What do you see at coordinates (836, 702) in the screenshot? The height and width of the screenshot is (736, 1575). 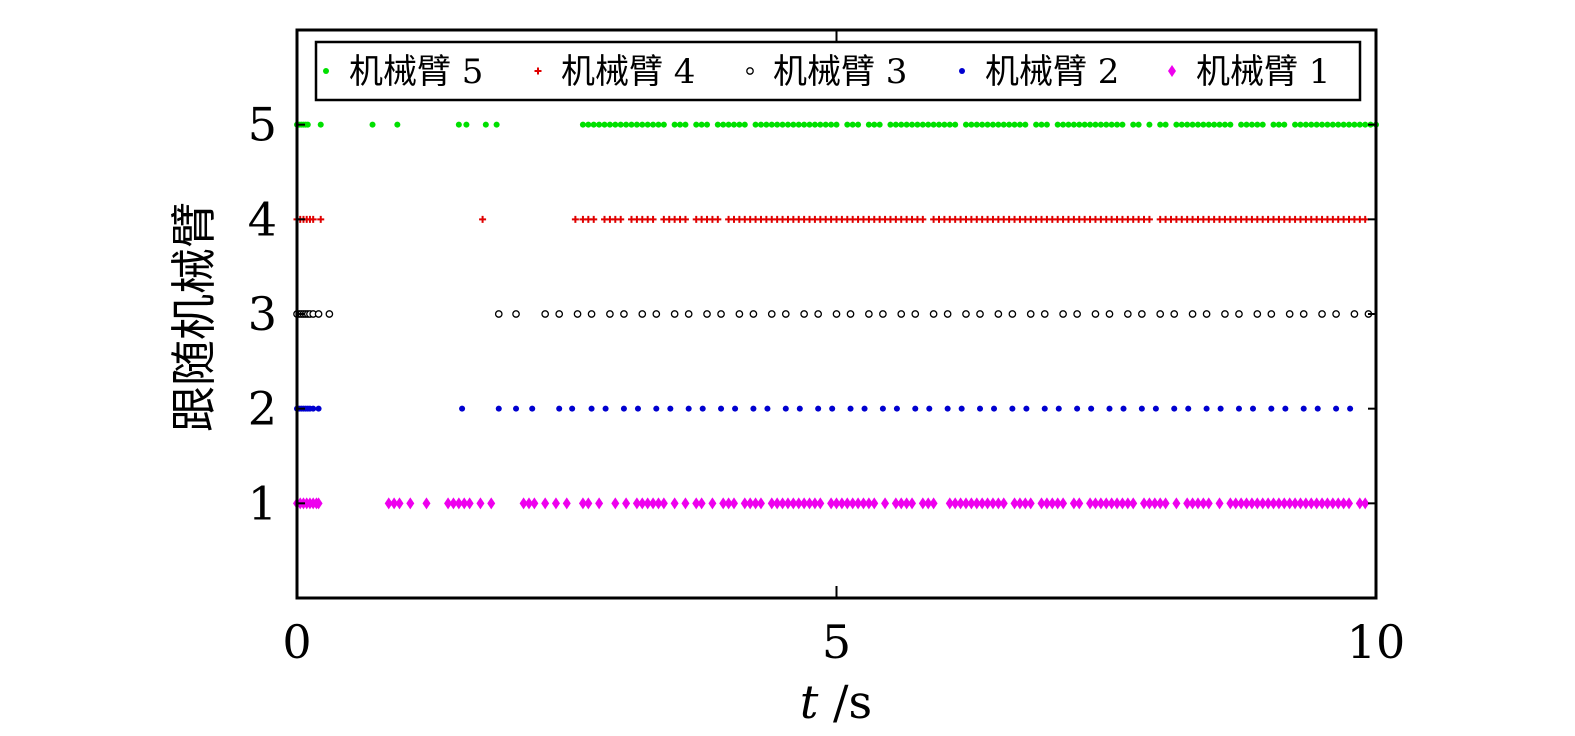 I see `x-axis-label: t /s` at bounding box center [836, 702].